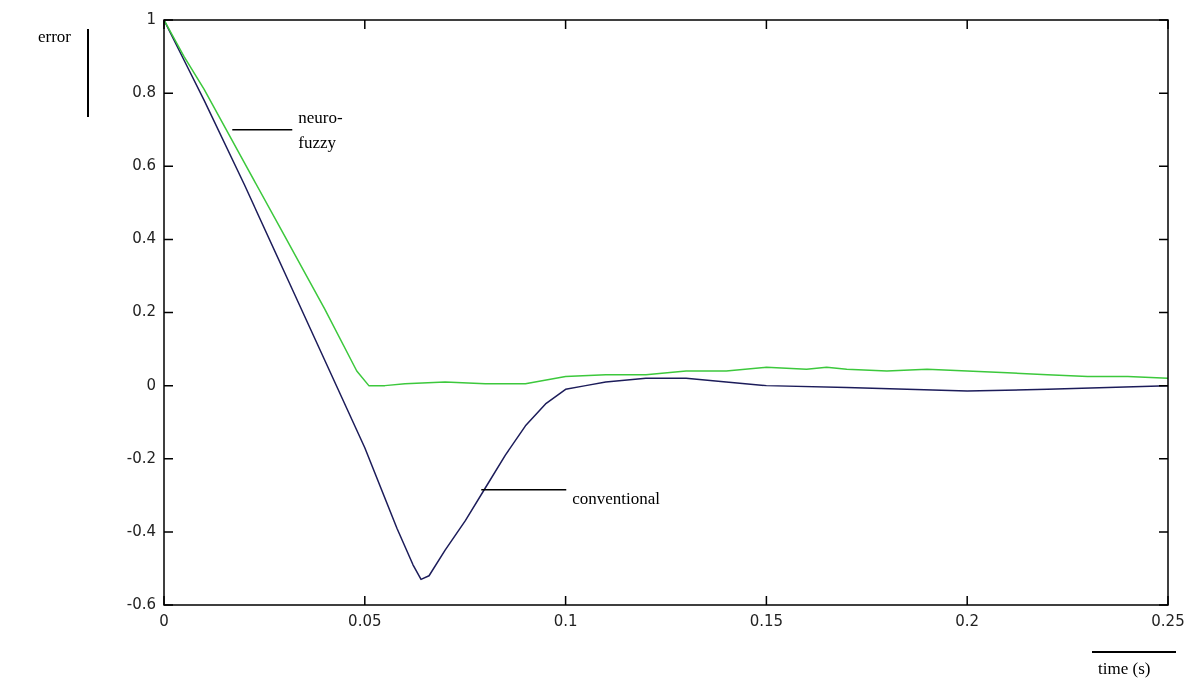 The height and width of the screenshot is (684, 1196). What do you see at coordinates (151, 18) in the screenshot?
I see `y-tick-label: 1` at bounding box center [151, 18].